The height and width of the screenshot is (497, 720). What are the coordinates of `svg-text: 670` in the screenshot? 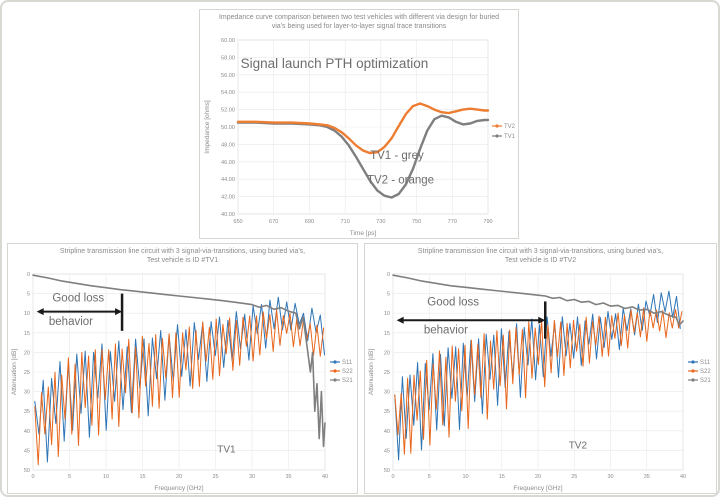 It's located at (273, 222).